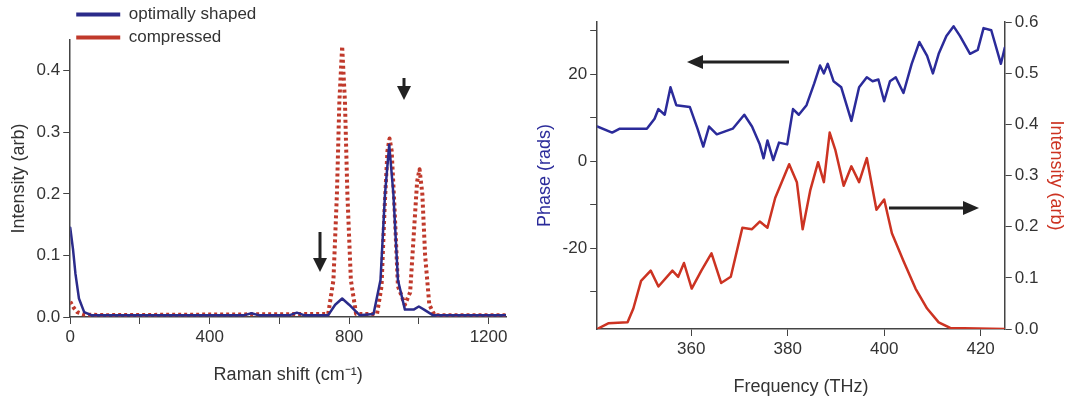  I want to click on y2-tick-label: 0.1, so click(1026, 277).